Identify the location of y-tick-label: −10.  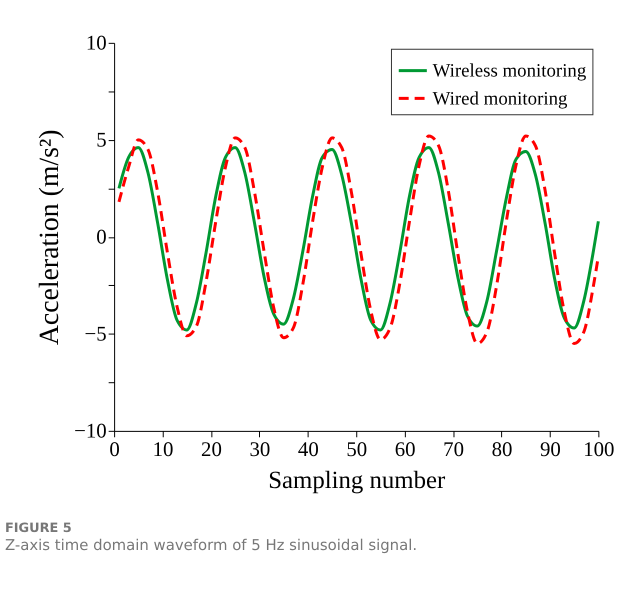
(90, 430).